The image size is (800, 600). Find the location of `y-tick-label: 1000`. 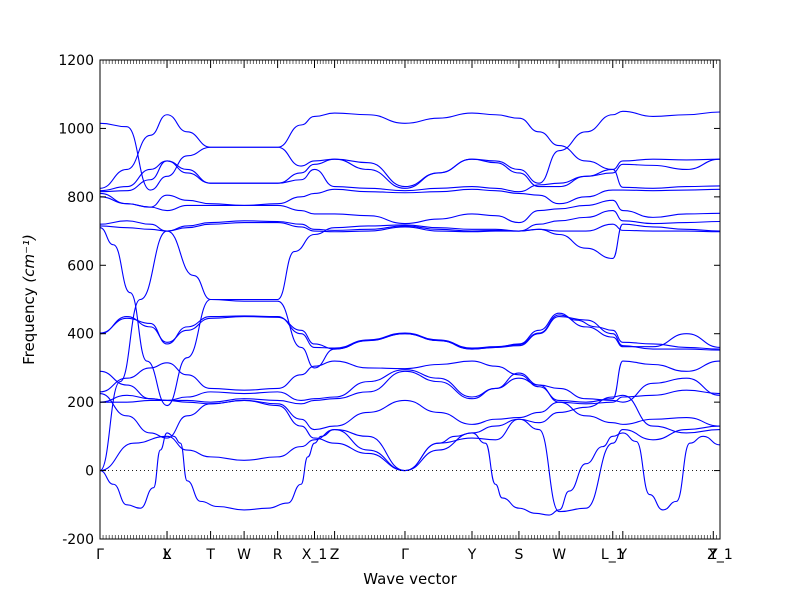

y-tick-label: 1000 is located at coordinates (76, 129).